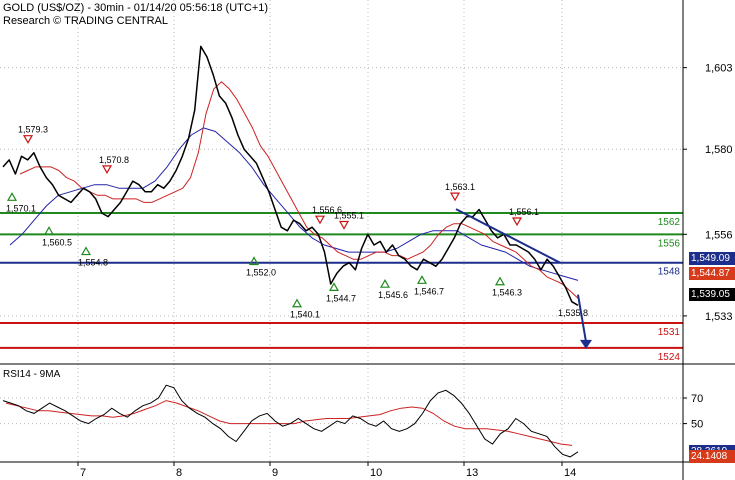 This screenshot has height=480, width=735. What do you see at coordinates (669, 357) in the screenshot?
I see `level-label-1524: 1524` at bounding box center [669, 357].